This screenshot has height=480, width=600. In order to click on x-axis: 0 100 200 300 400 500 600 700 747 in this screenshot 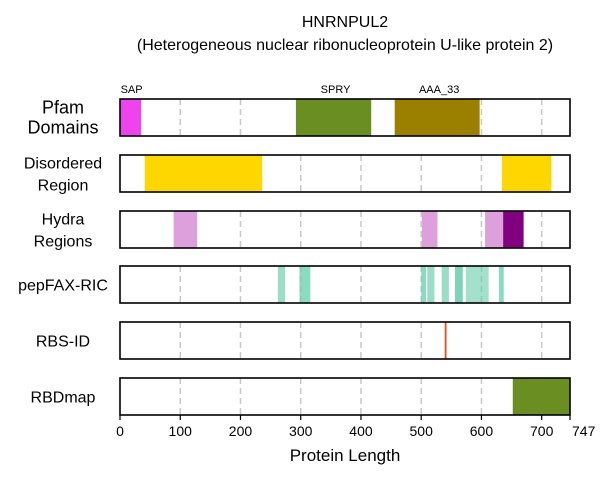, I will do `click(356, 427)`.